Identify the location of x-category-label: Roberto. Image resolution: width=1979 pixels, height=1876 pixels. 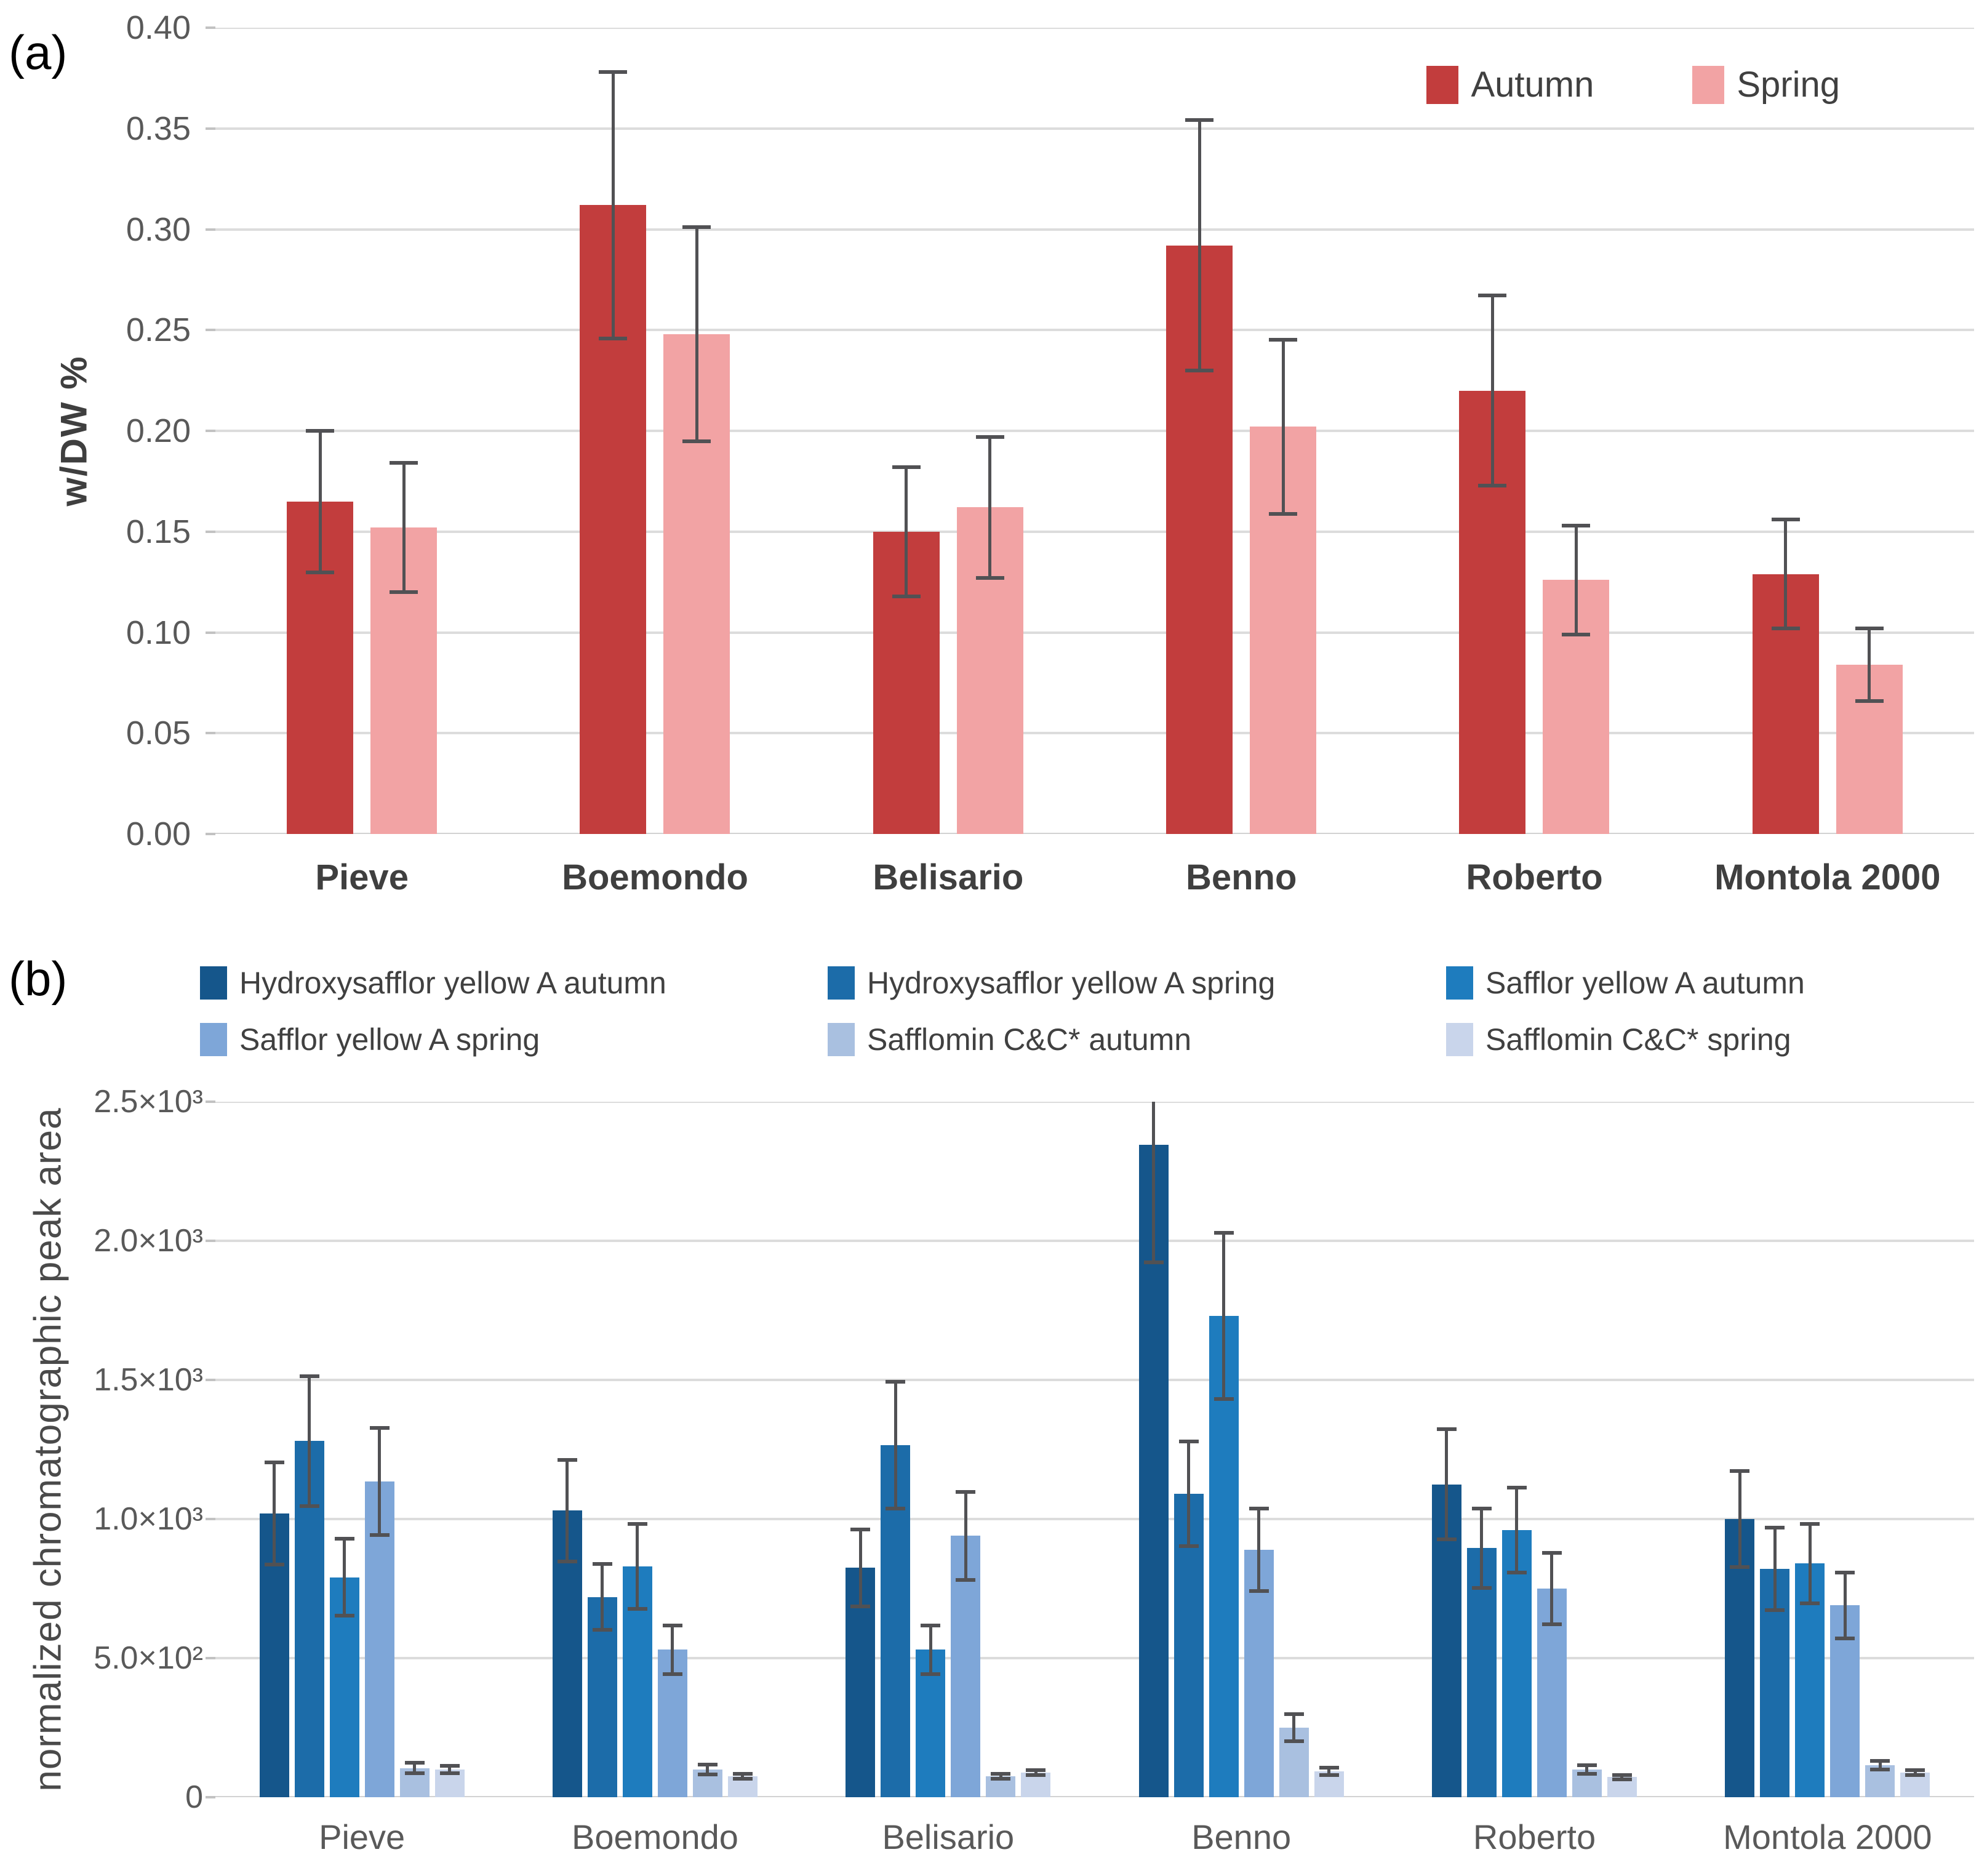
(1535, 877).